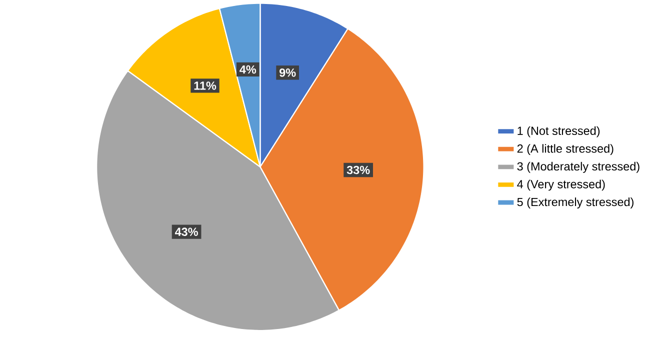  I want to click on legend-label: 2 (A little stressed), so click(565, 149).